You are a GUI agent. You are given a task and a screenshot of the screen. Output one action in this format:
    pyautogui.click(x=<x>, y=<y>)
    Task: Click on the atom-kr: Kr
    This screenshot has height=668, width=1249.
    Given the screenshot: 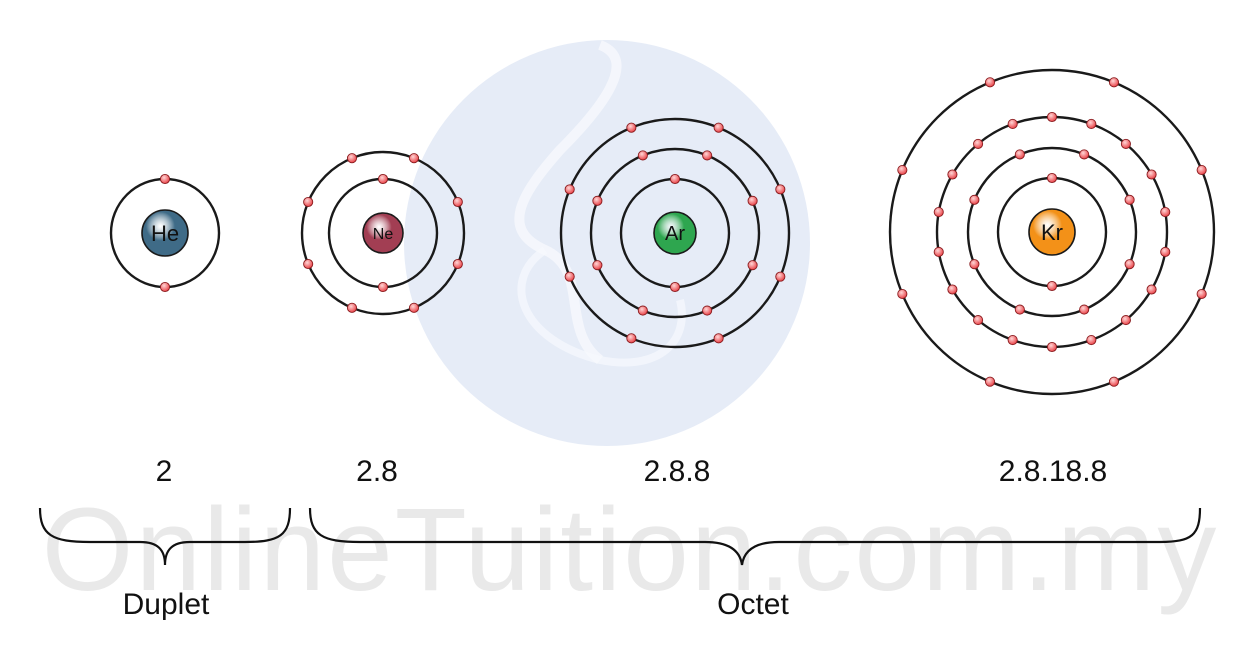 What is the action you would take?
    pyautogui.click(x=1052, y=232)
    